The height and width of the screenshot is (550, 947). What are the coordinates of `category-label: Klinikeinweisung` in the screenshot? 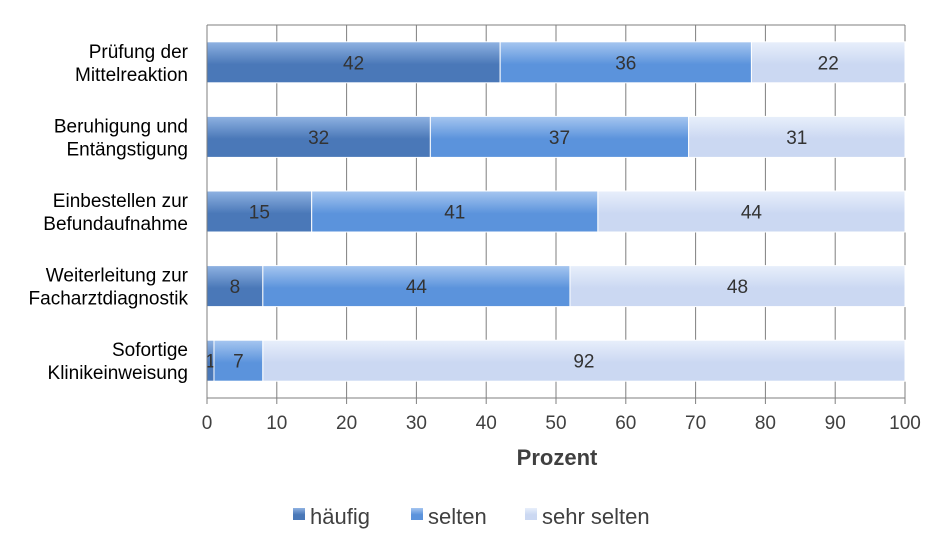 It's located at (118, 373).